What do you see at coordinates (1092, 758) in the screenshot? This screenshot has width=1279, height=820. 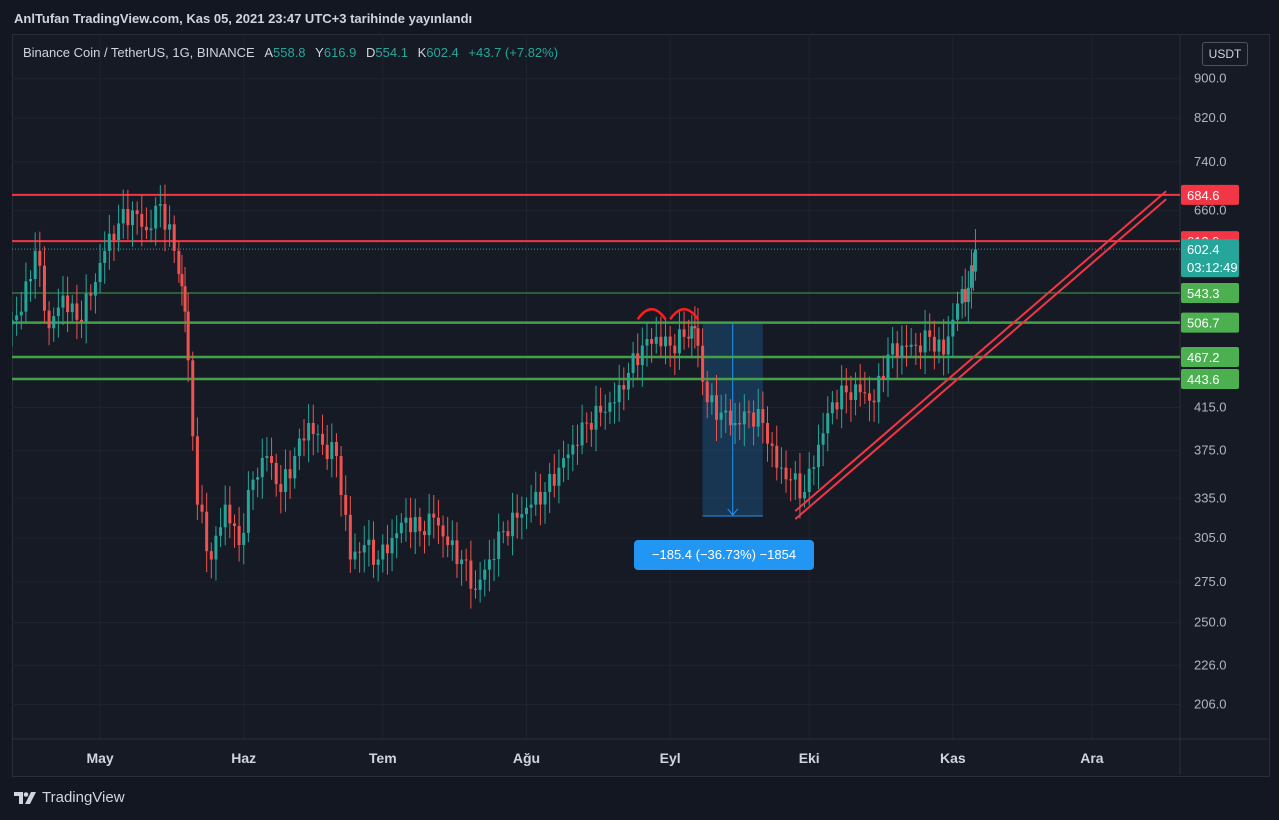 I see `x-tick-label: Ara` at bounding box center [1092, 758].